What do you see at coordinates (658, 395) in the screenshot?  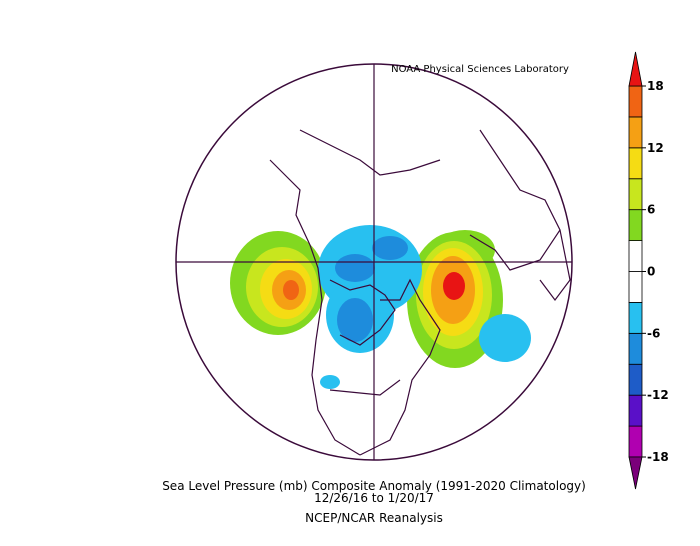 I see `colorbar-tick-label: -12` at bounding box center [658, 395].